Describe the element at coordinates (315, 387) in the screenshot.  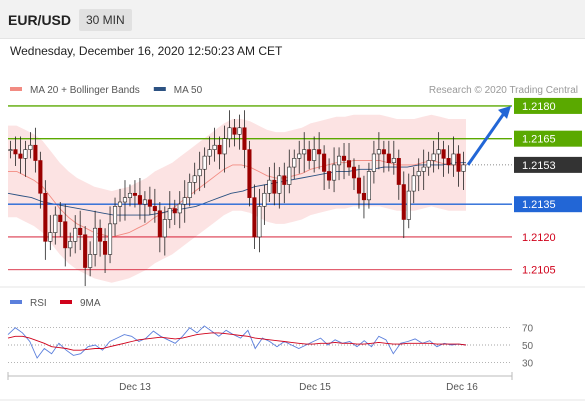
I see `x-tick-label: Dec 15` at that location.